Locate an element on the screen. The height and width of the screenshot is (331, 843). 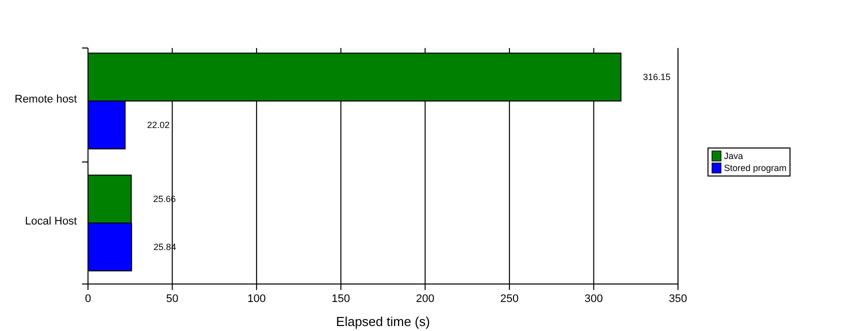
y-tick-label: Remote host is located at coordinates (45, 99).